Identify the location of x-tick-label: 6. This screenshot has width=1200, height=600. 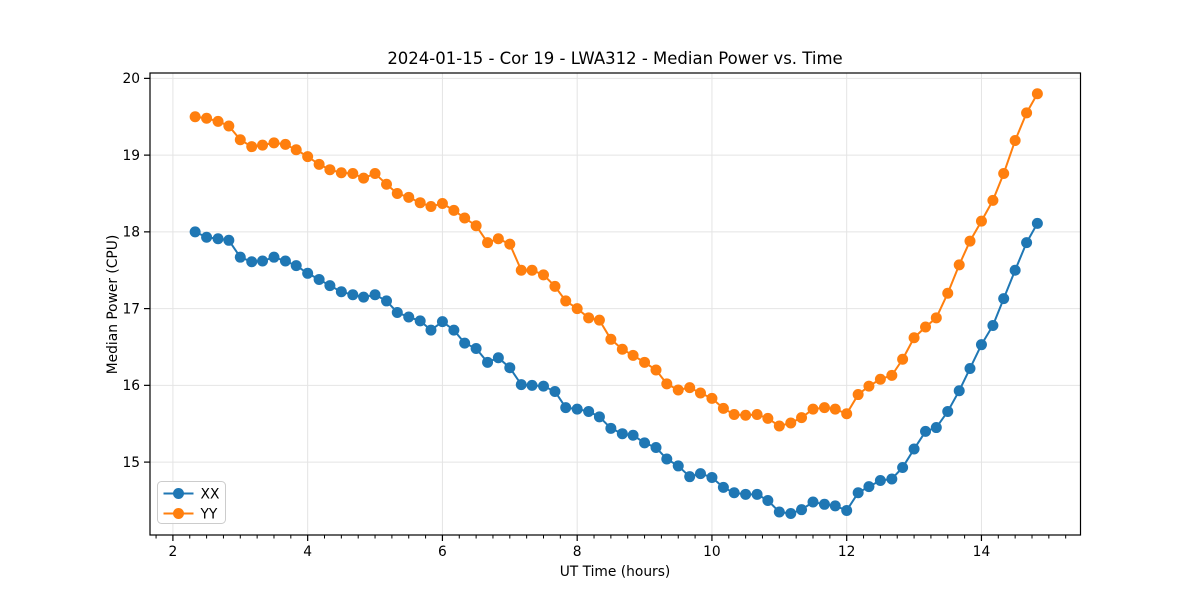
(442, 552).